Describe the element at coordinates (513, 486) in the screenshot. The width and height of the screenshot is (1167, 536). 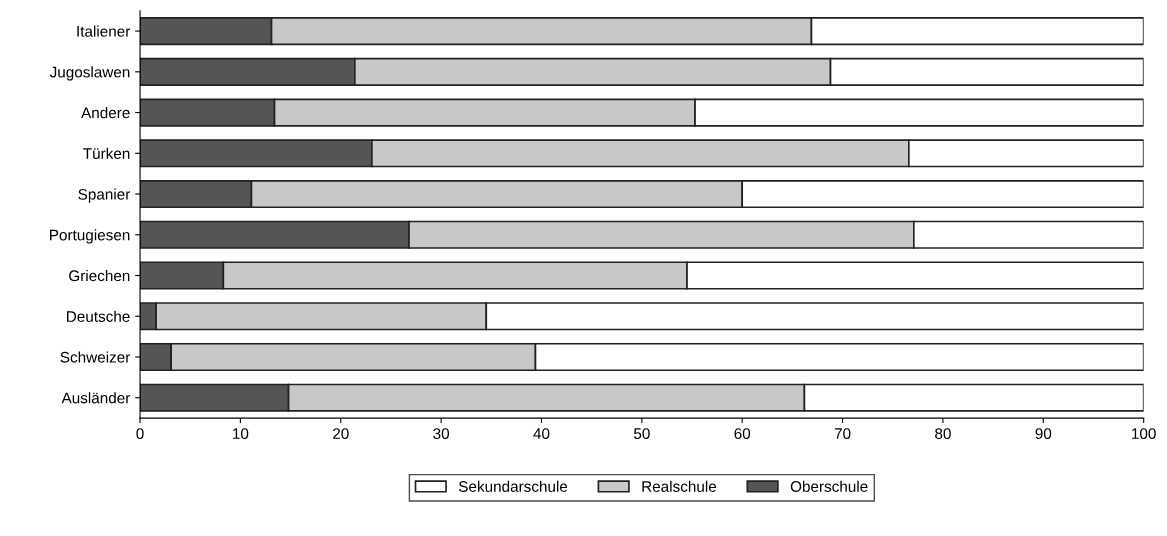
I see `legend-label: Sekundarschule` at that location.